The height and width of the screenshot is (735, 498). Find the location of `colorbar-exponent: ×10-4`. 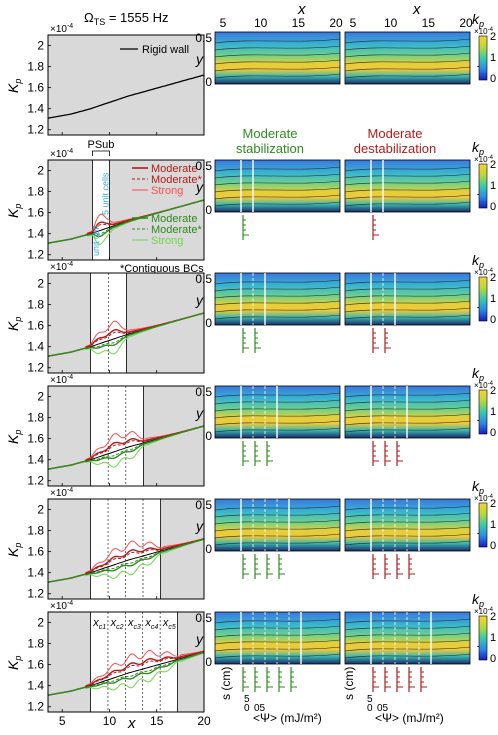

colorbar-exponent: ×10-4 is located at coordinates (484, 159).